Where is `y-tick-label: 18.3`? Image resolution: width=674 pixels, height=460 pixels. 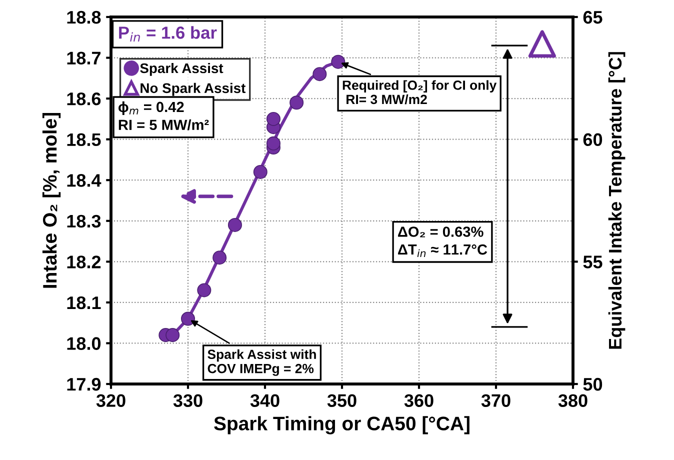 y-tick-label: 18.3 is located at coordinates (84, 221).